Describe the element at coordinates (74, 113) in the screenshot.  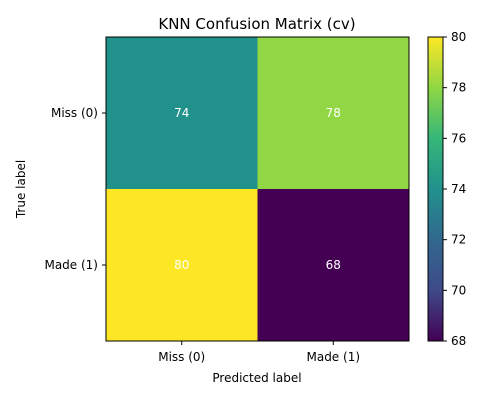
I see `y-tick-label: Miss (0)` at that location.